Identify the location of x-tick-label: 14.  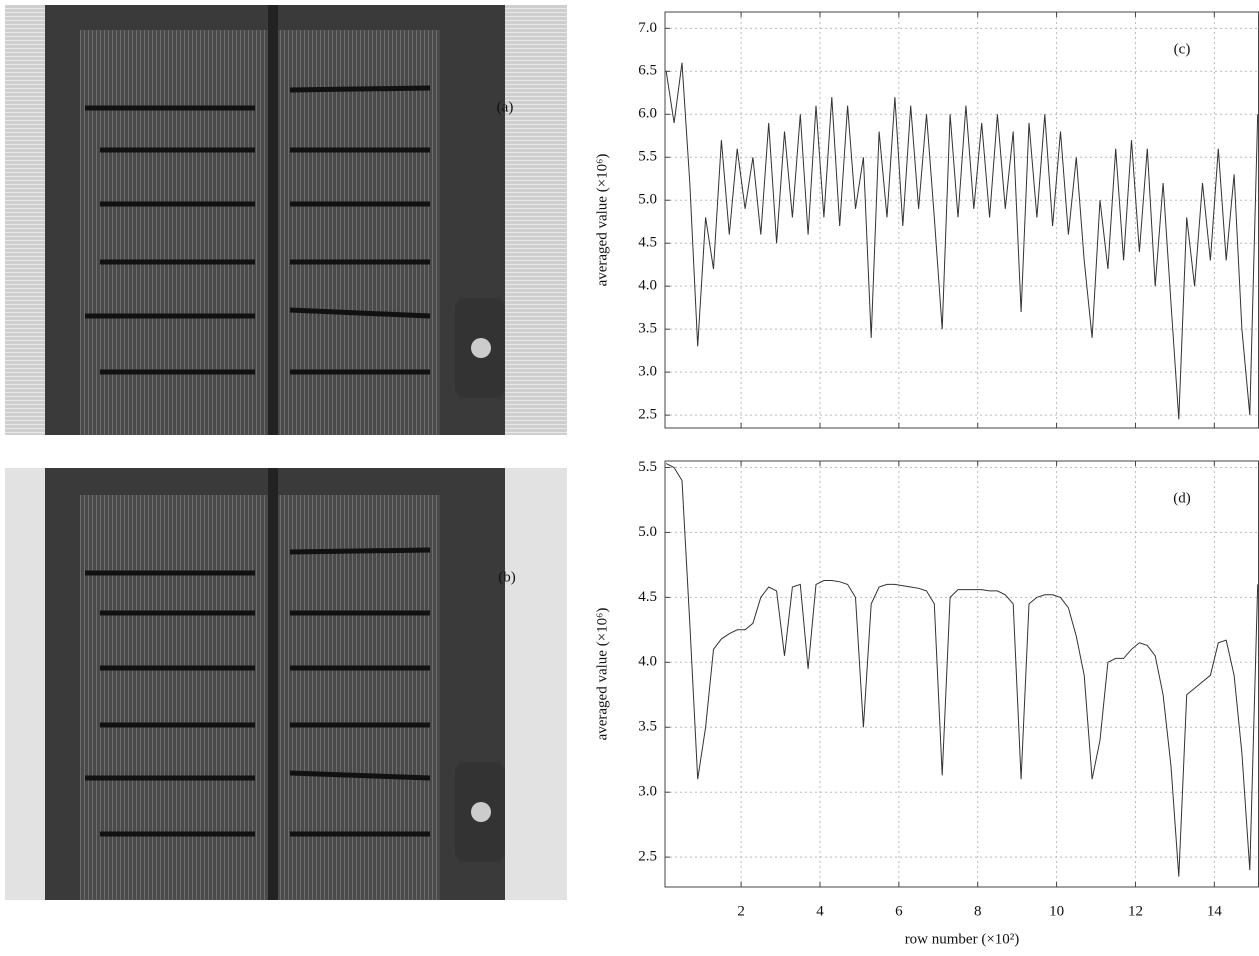
(1215, 911).